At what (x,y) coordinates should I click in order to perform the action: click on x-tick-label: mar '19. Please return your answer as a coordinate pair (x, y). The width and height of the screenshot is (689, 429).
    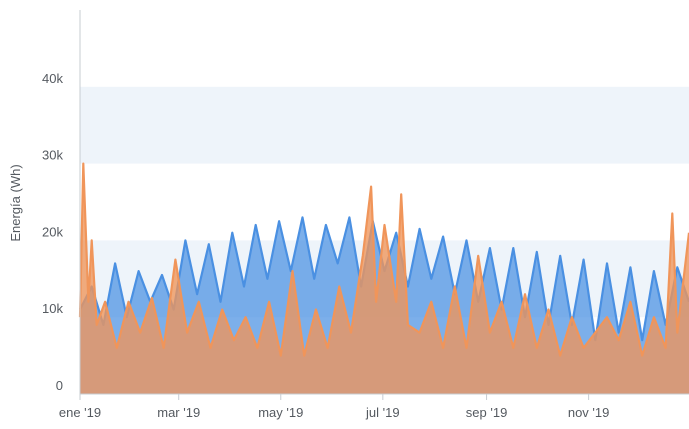
    Looking at the image, I should click on (178, 412).